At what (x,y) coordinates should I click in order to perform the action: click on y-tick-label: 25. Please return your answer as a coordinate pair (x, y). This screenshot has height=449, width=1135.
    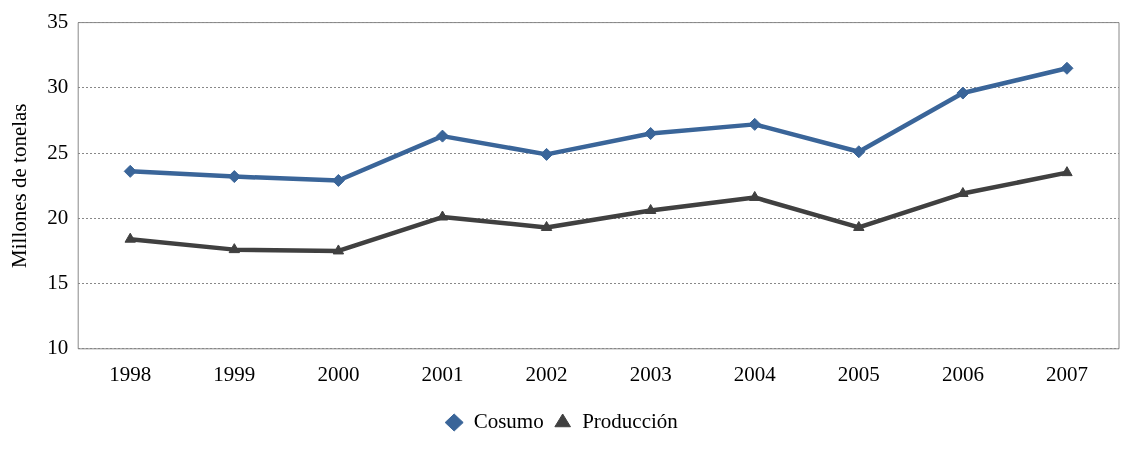
    Looking at the image, I should click on (58, 151).